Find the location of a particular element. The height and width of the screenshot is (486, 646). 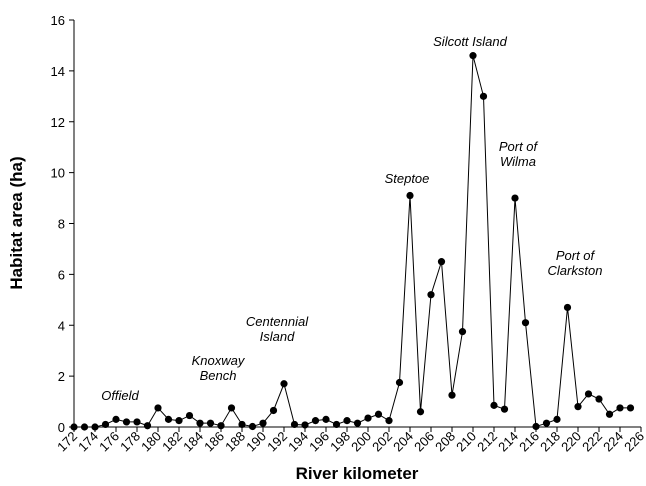

annotation: Clarkston is located at coordinates (575, 270).